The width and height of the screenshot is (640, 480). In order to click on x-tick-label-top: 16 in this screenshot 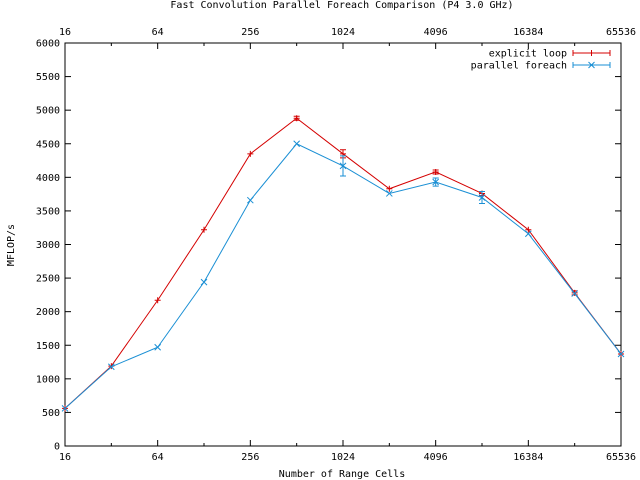, I will do `click(65, 32)`.